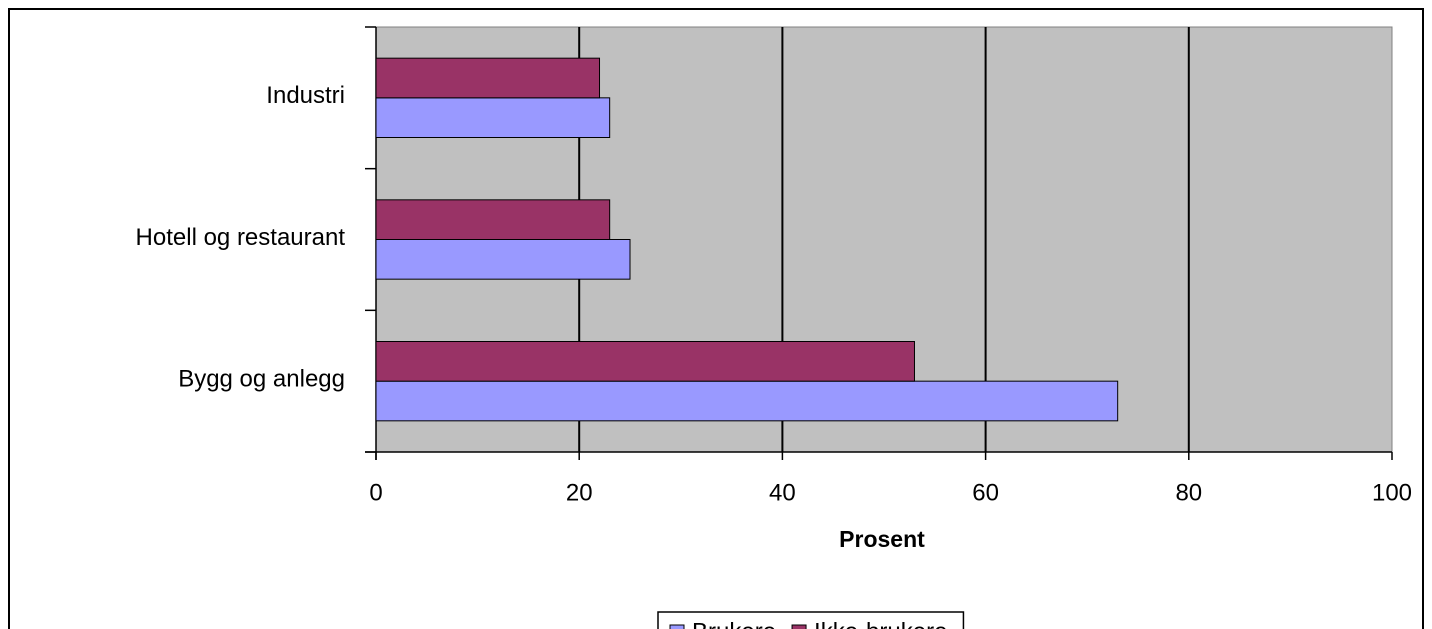  What do you see at coordinates (305, 95) in the screenshot?
I see `y-tick-label: Industri` at bounding box center [305, 95].